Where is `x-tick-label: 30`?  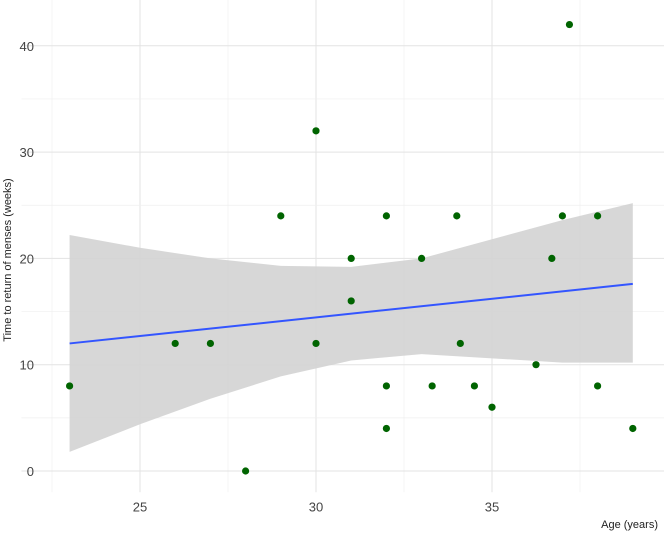
x-tick-label: 30 is located at coordinates (316, 506).